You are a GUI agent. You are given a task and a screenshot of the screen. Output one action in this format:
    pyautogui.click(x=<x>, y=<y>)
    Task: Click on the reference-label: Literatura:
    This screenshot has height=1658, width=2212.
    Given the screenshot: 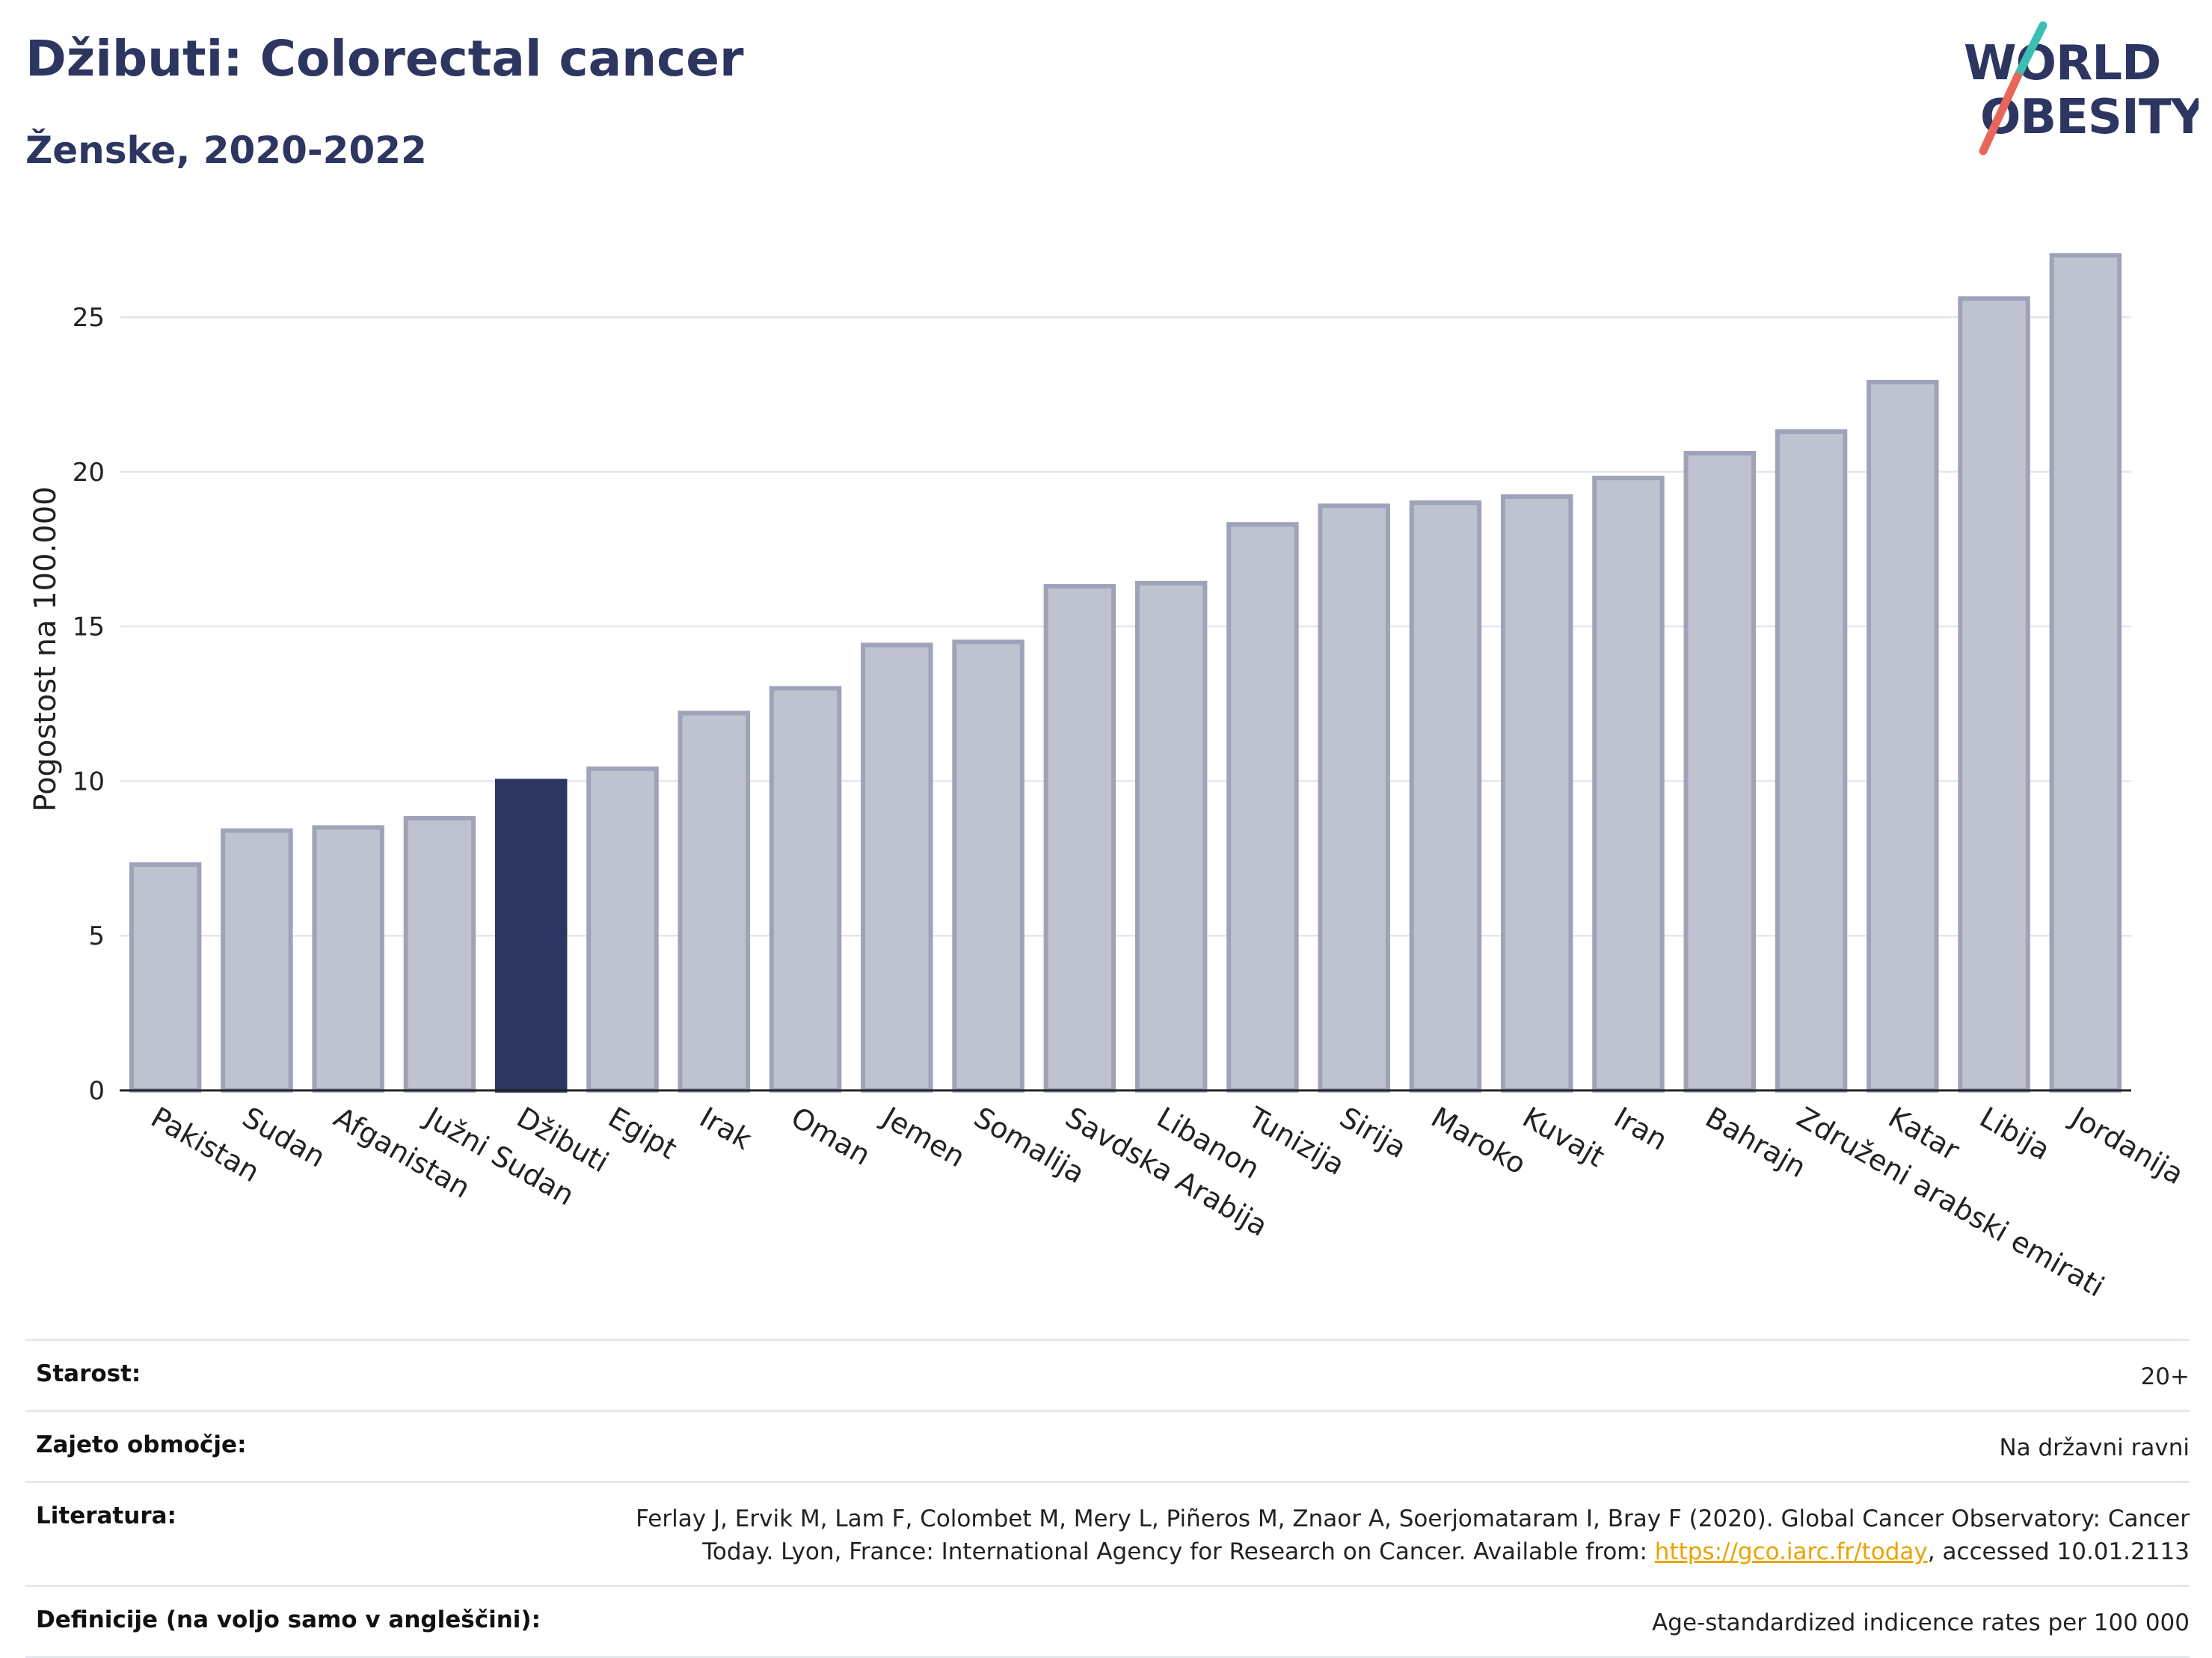 What is the action you would take?
    pyautogui.click(x=106, y=1515)
    